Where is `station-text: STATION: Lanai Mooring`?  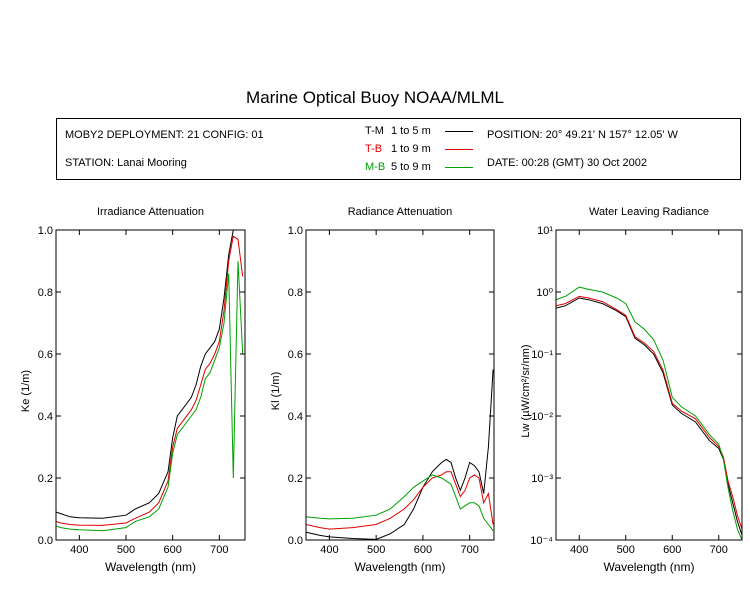 station-text: STATION: Lanai Mooring is located at coordinates (126, 163).